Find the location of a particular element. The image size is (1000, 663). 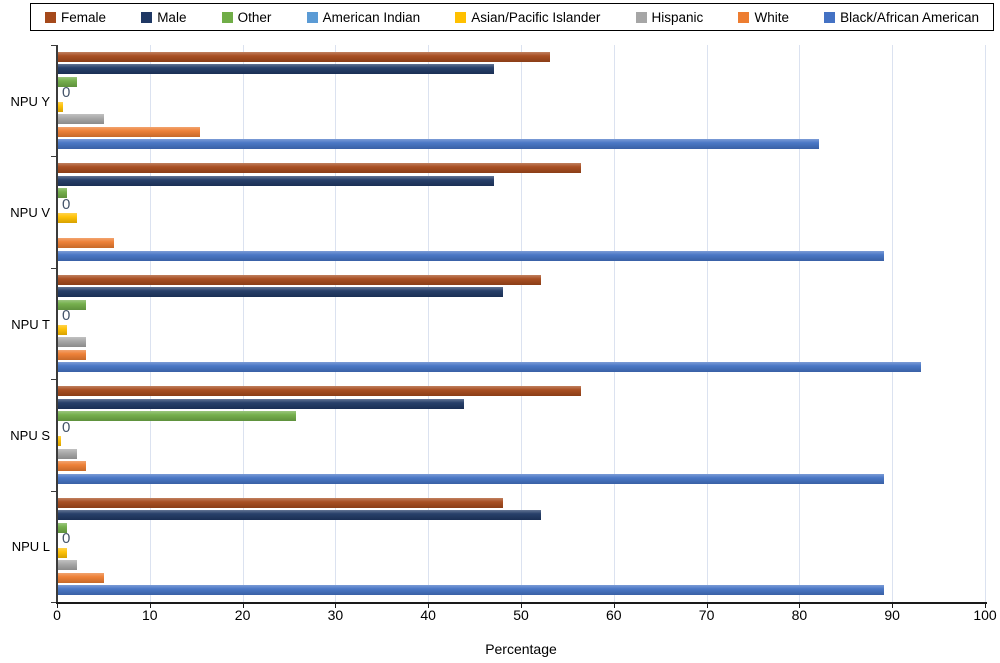

legend-item-black-african-american: Black/African American is located at coordinates (901, 17).